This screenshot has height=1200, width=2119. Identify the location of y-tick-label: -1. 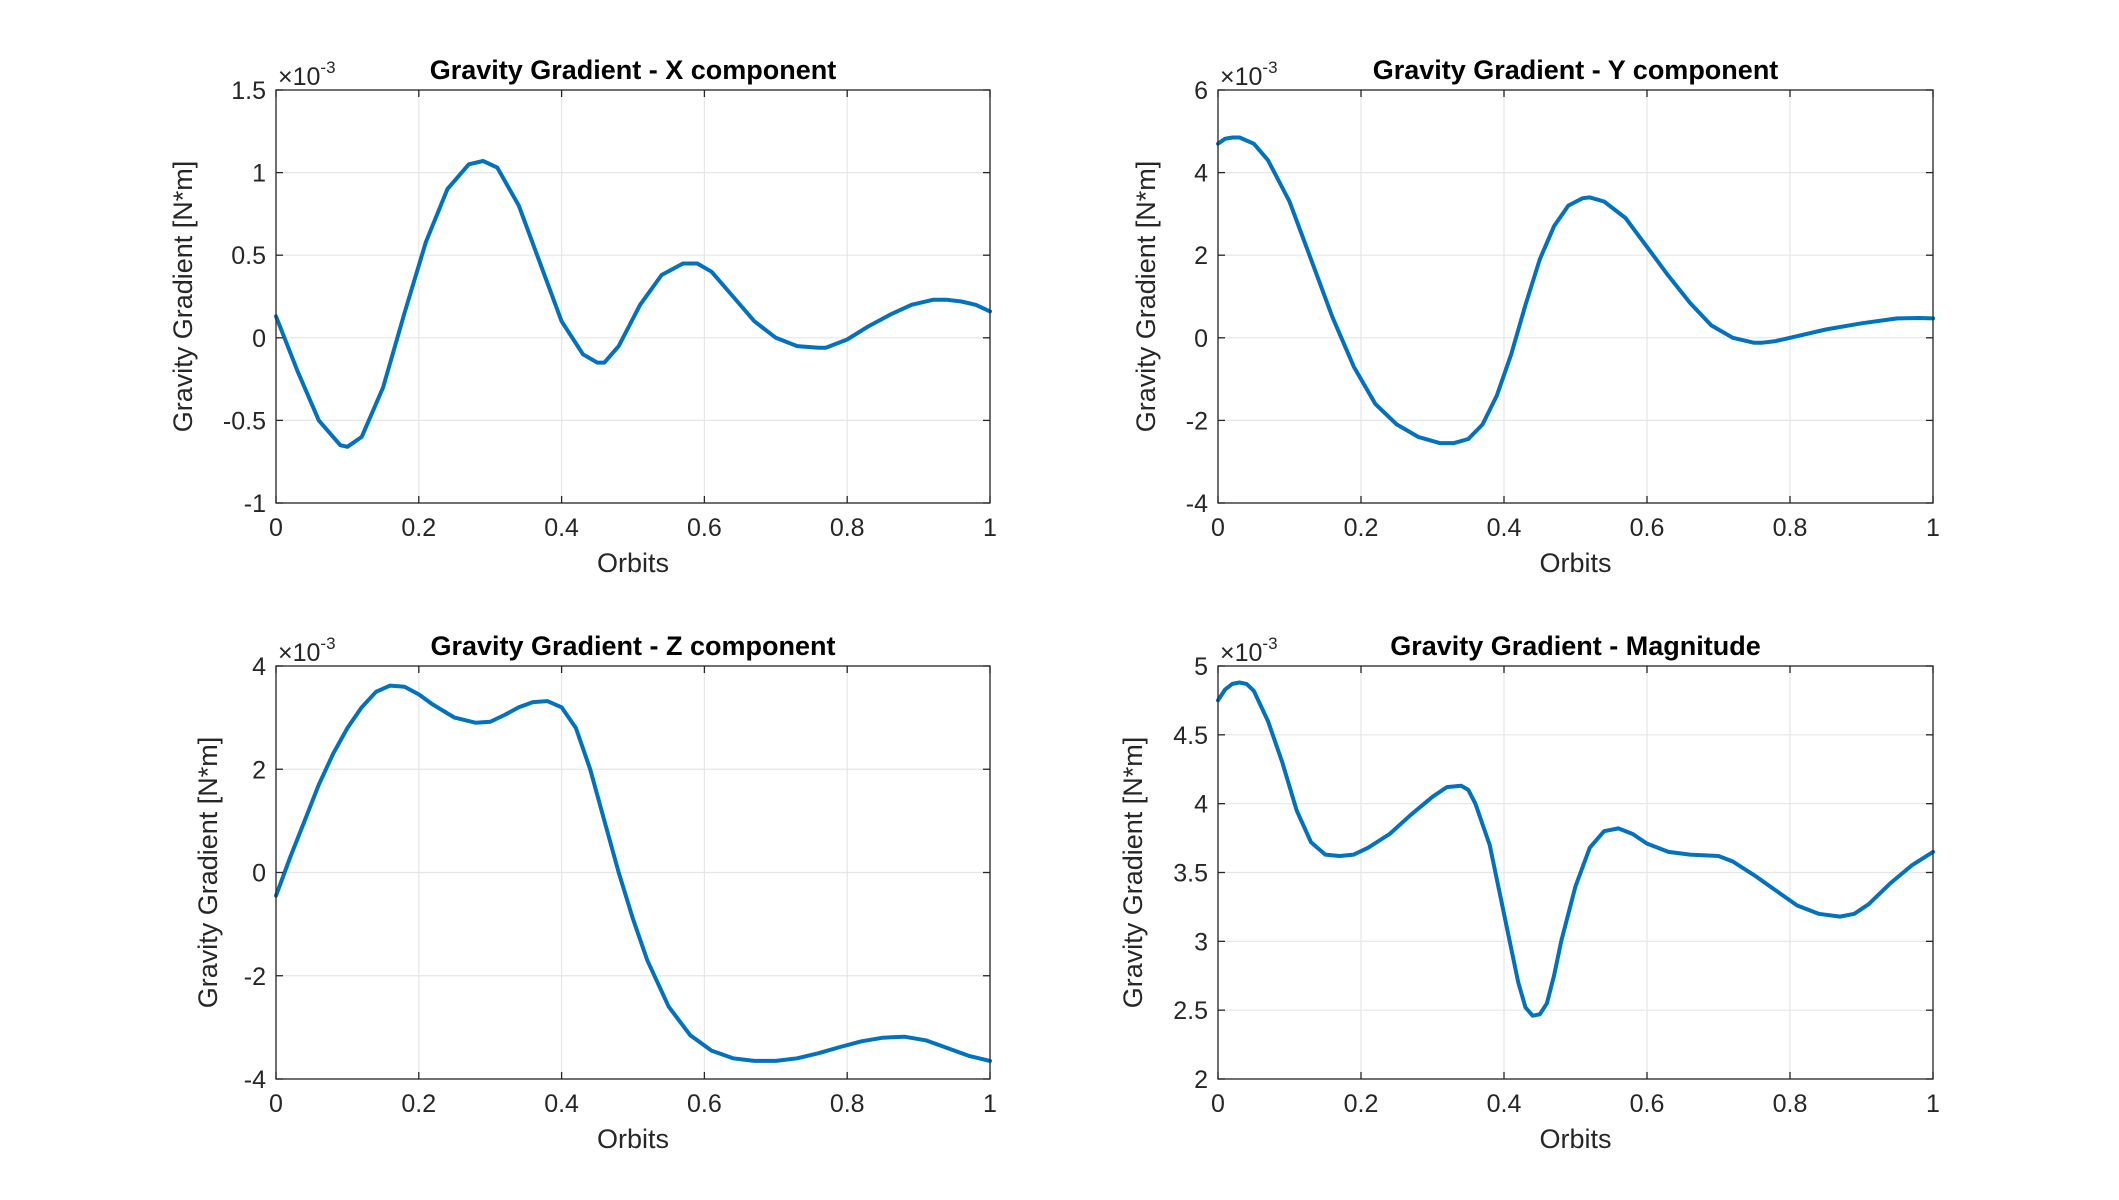
(255, 504).